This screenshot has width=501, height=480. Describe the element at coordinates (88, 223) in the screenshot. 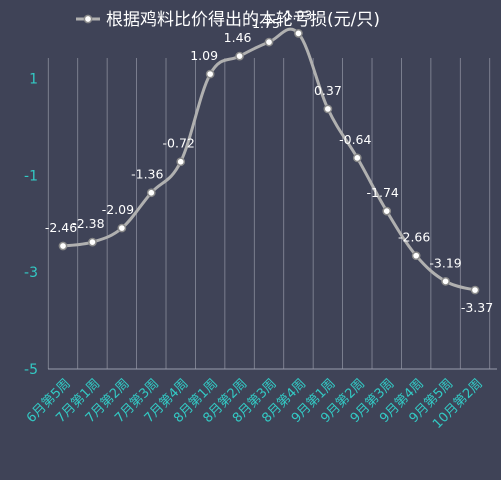

I see `data-label: -2.38` at that location.